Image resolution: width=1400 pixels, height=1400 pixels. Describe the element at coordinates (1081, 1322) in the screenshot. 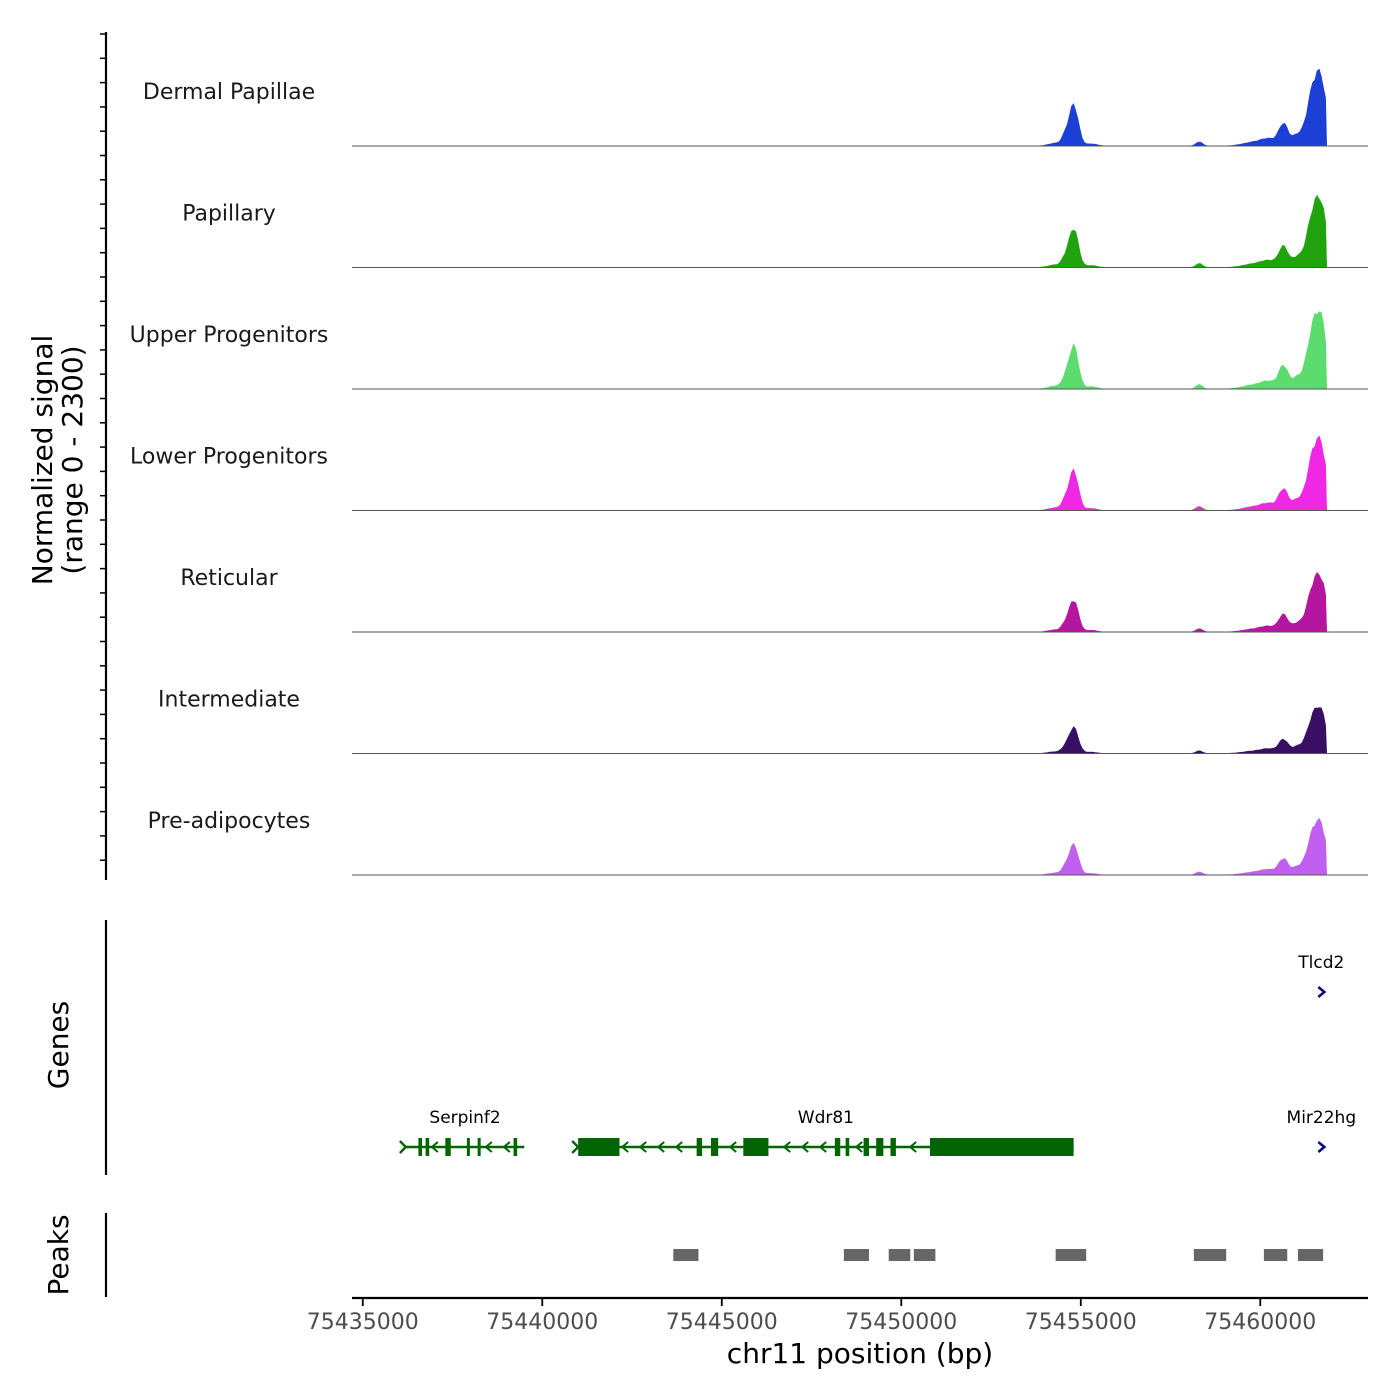

I see `x-tick-label: 75455000` at that location.